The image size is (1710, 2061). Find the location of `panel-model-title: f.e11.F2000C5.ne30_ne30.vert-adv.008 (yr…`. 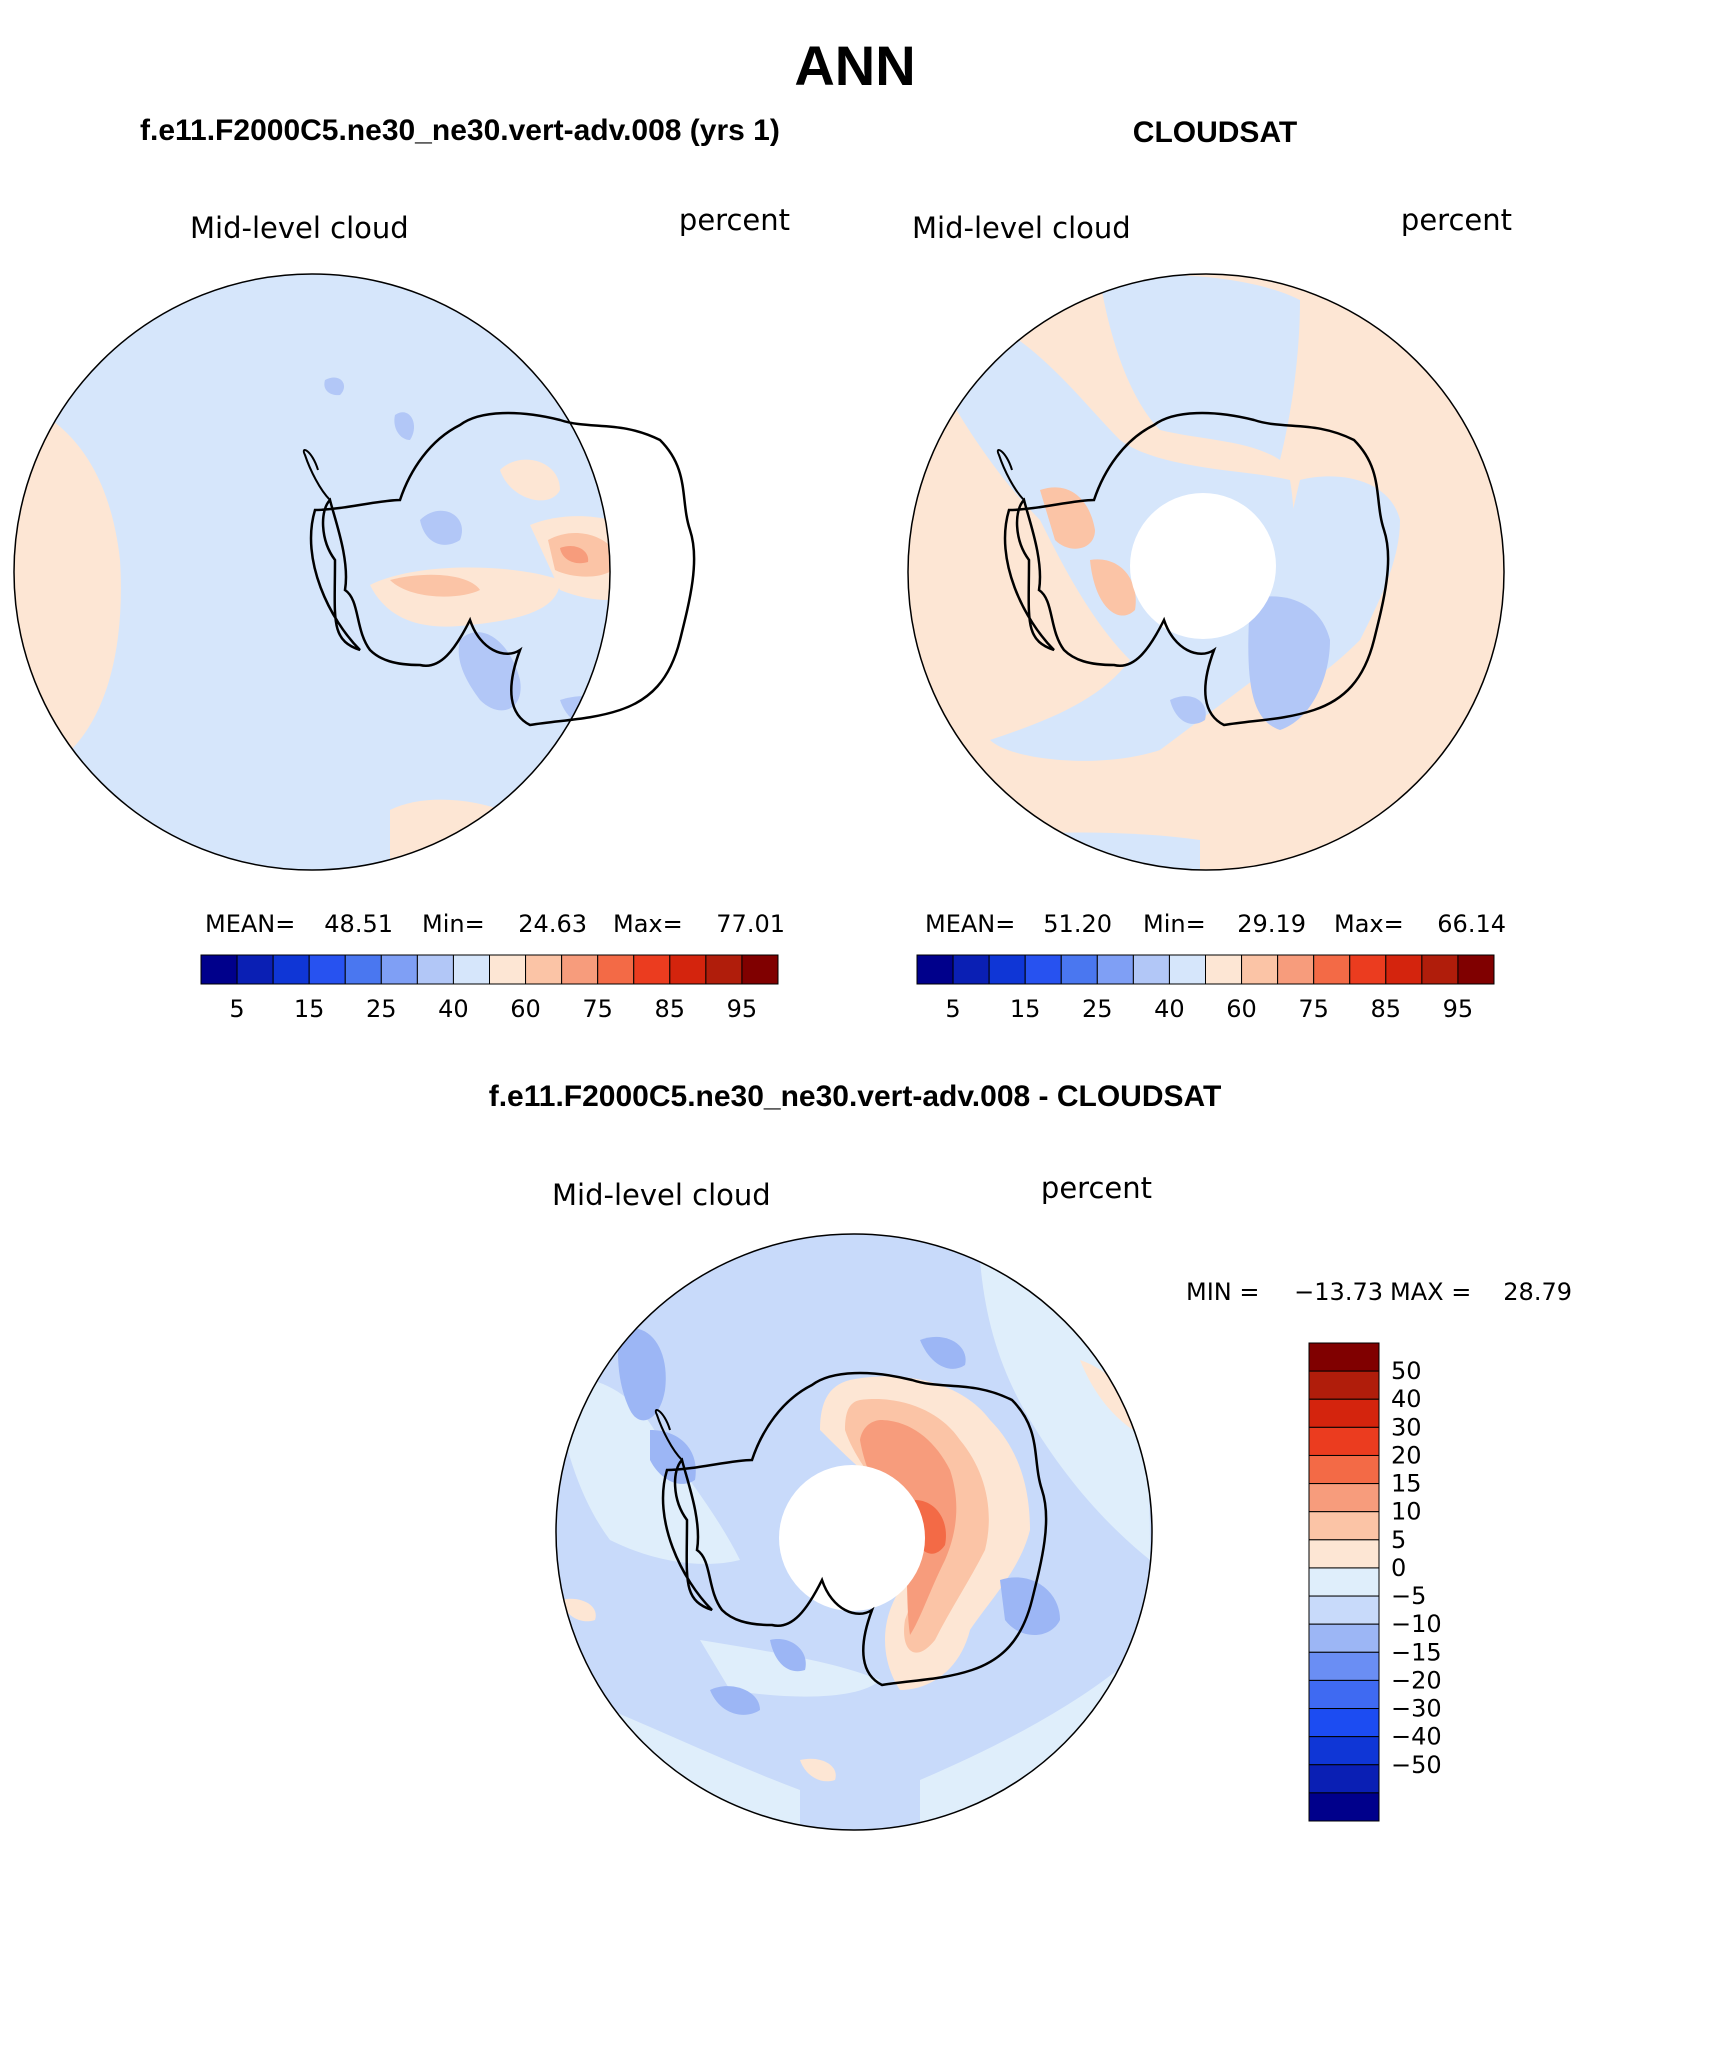

panel-model-title: f.e11.F2000C5.ne30_ne30.vert-adv.008 (yr… is located at coordinates (460, 130).